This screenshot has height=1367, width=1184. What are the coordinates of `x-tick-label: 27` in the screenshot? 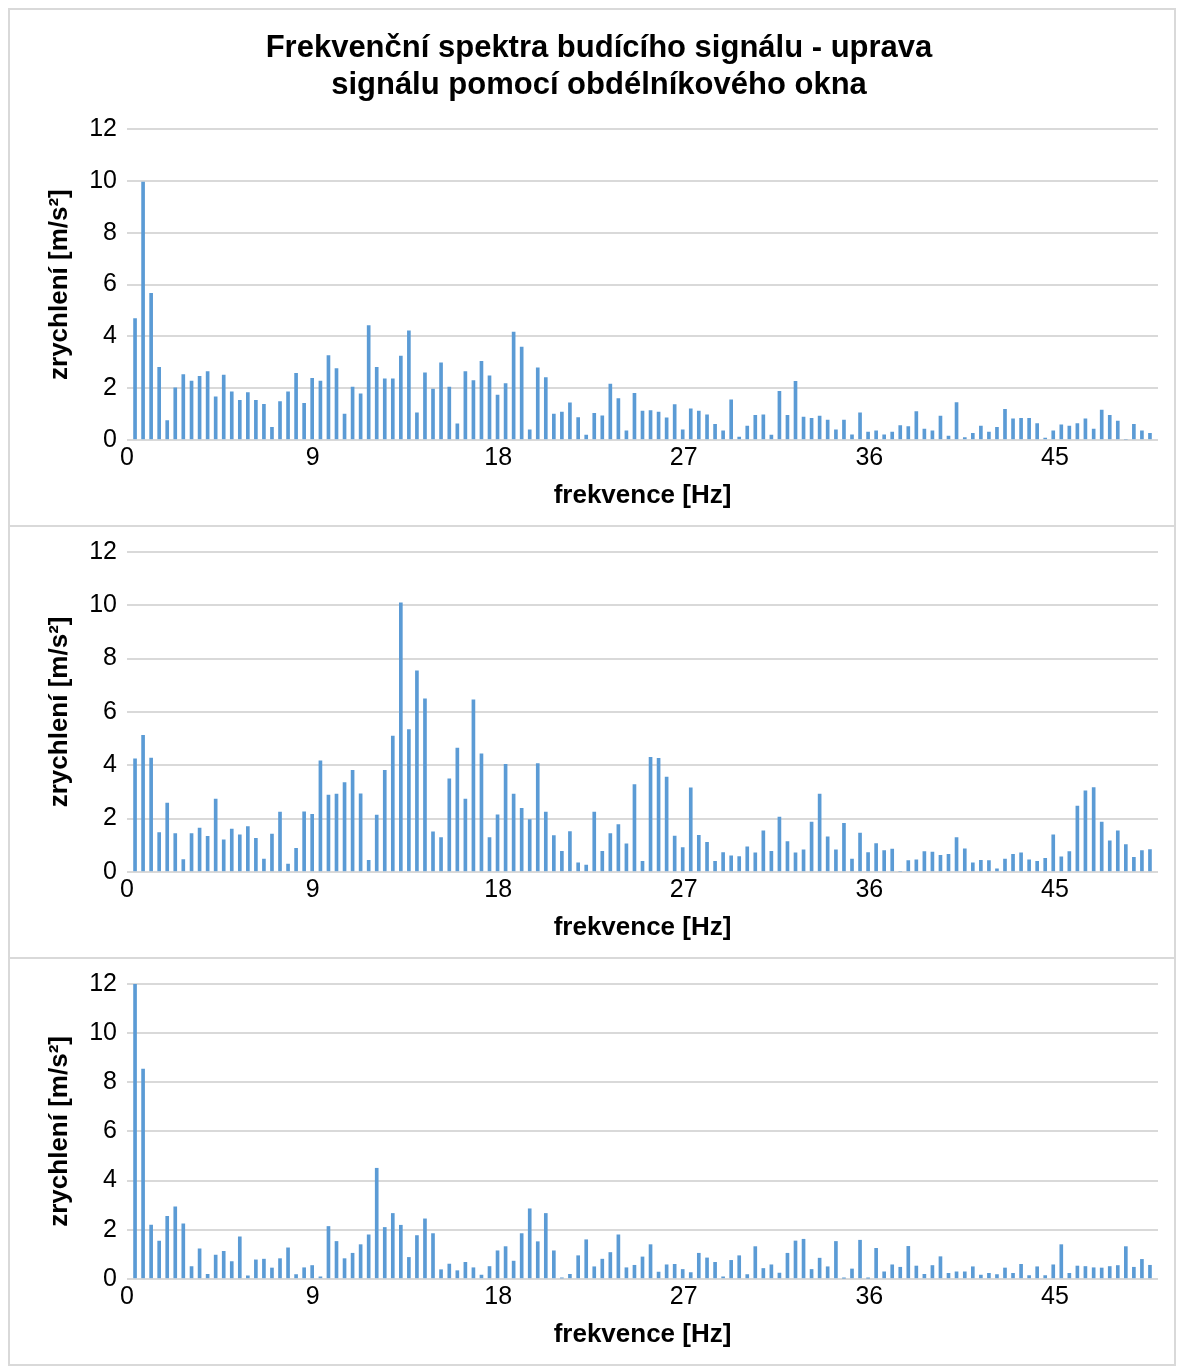 It's located at (683, 1294).